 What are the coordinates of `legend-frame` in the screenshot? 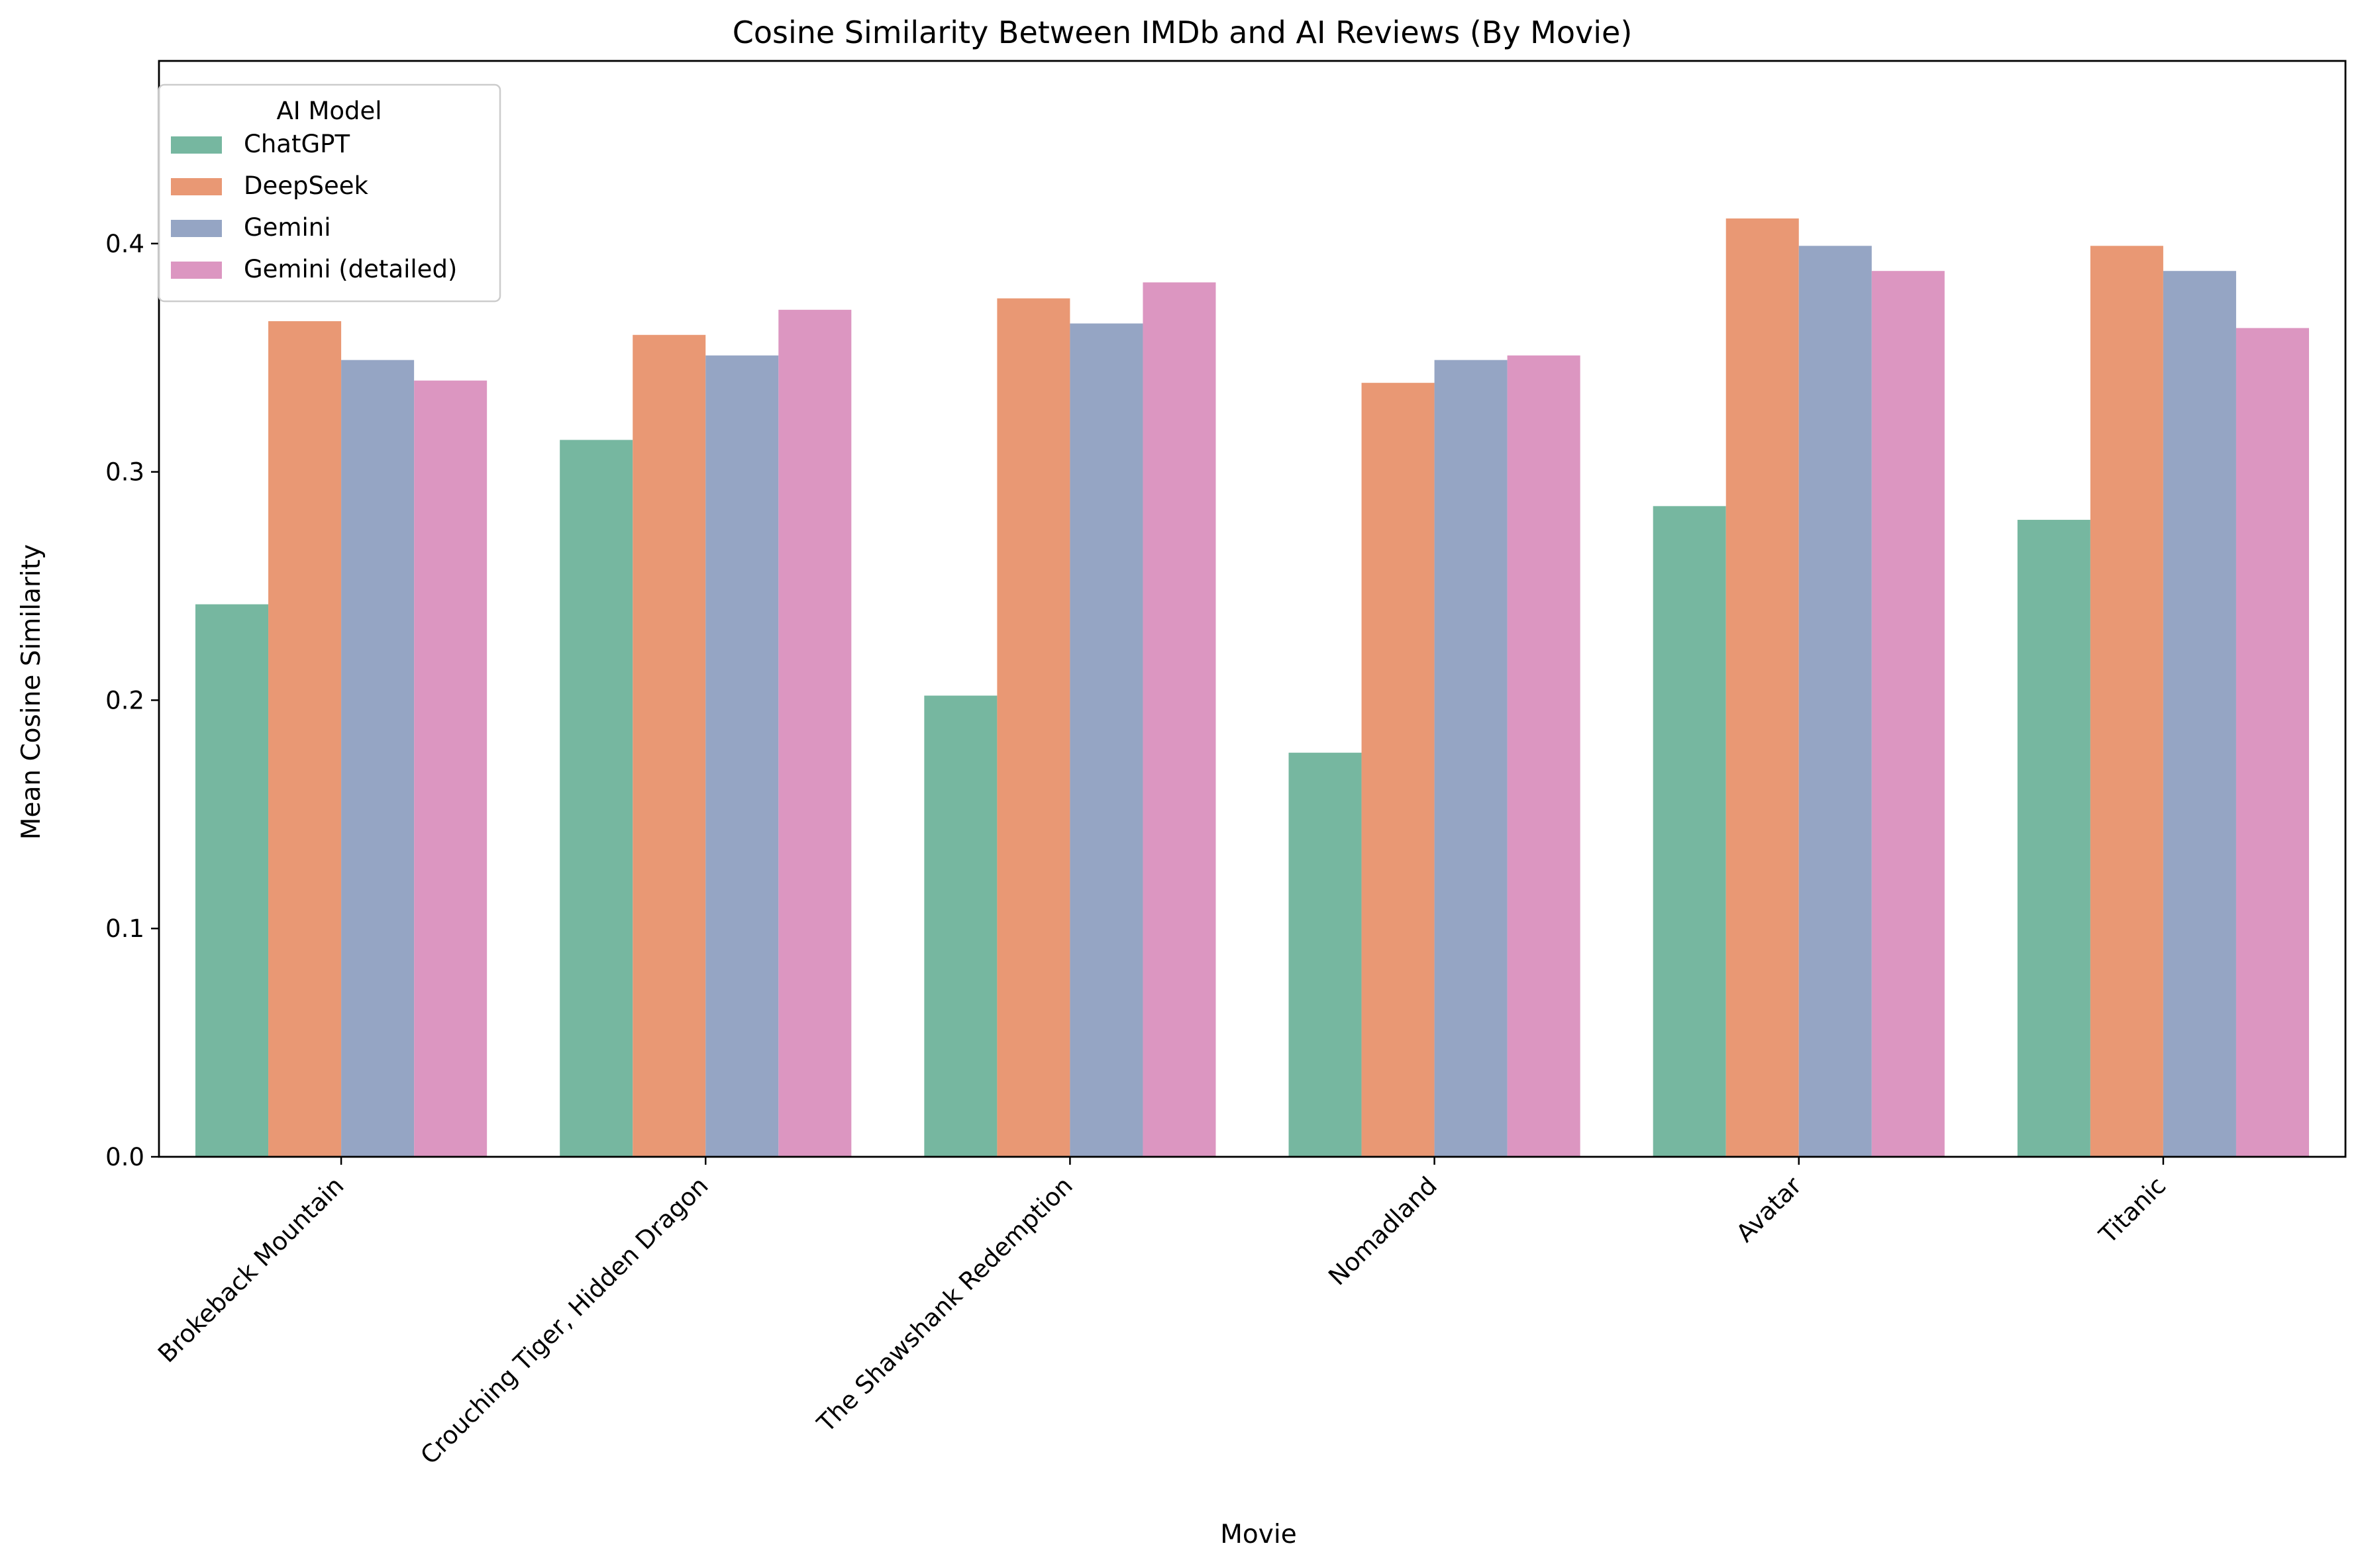 It's located at (330, 193).